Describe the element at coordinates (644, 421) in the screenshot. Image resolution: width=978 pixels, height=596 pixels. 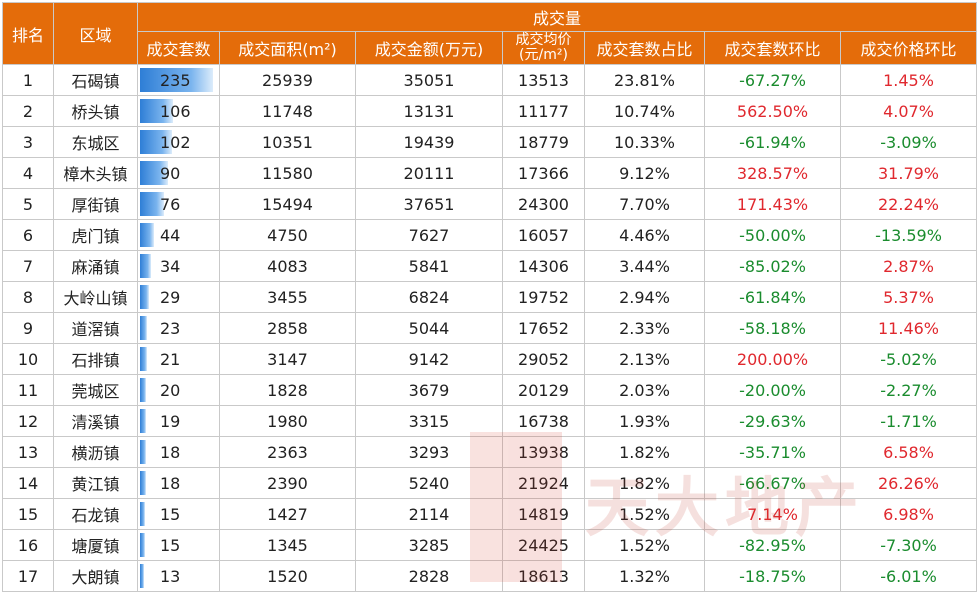
I see `cell-share: 1.93%` at that location.